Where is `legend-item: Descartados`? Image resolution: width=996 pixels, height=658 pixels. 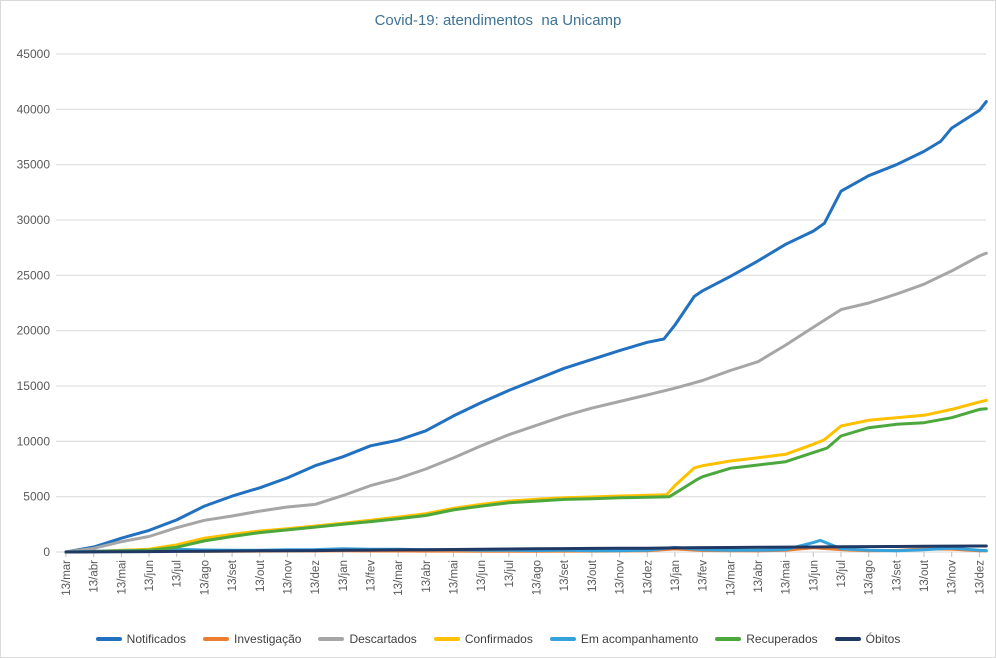 legend-item: Descartados is located at coordinates (367, 639).